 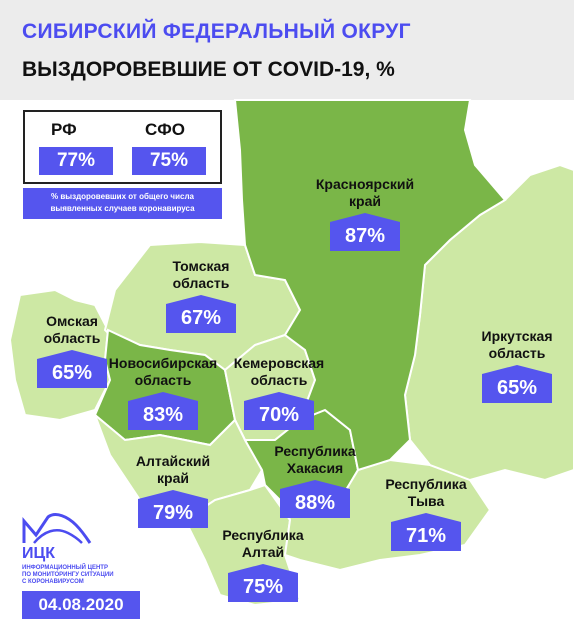 I want to click on region-value: 87%, so click(x=365, y=236).